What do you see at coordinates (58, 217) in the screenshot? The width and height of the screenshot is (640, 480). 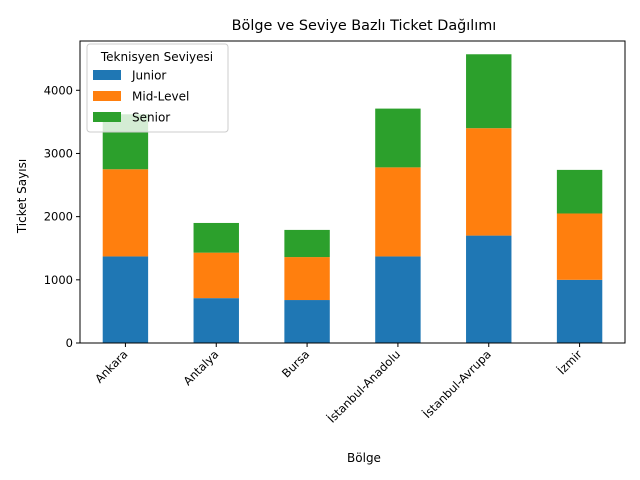 I see `y-tick-label: 2000` at bounding box center [58, 217].